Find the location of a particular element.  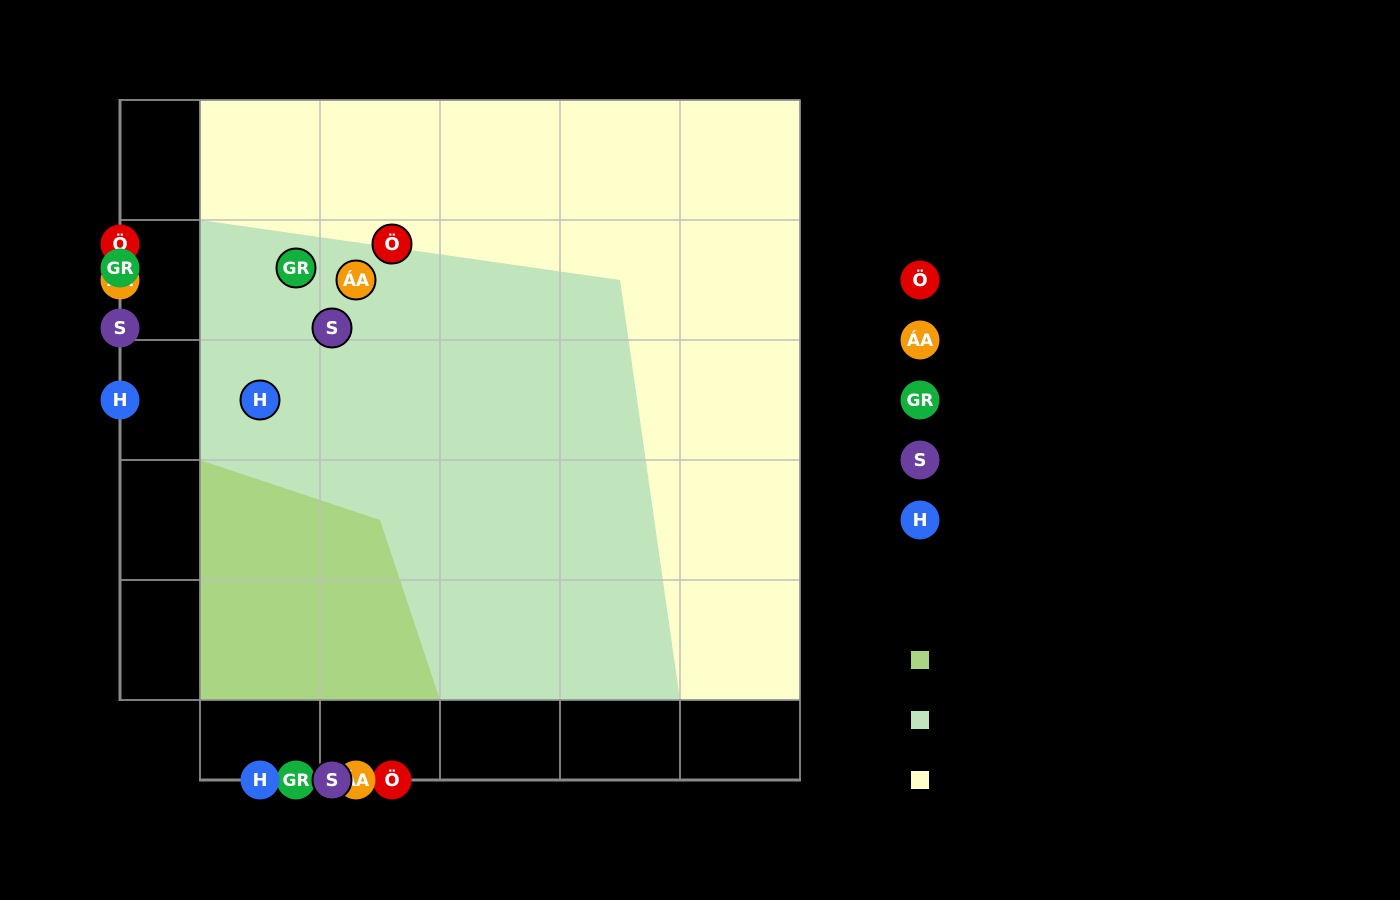

point-S: S is located at coordinates (332, 328).